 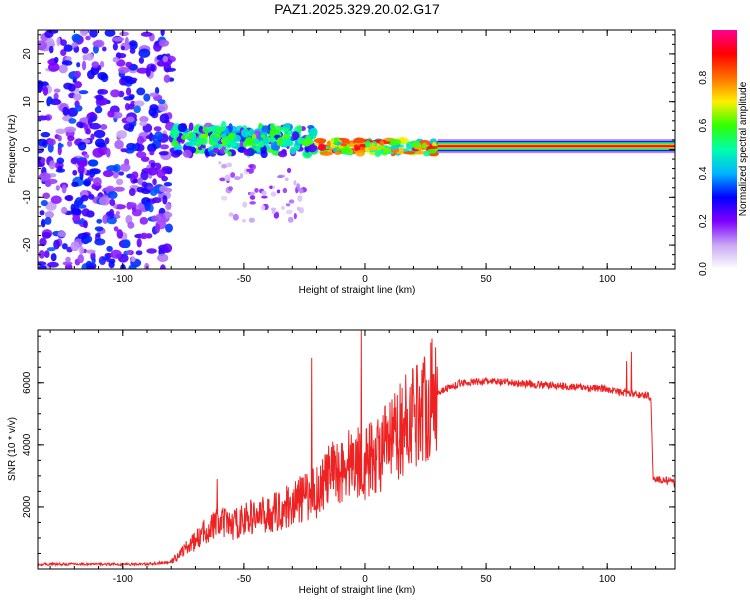 What do you see at coordinates (724, 149) in the screenshot?
I see `colorbar-swatch` at bounding box center [724, 149].